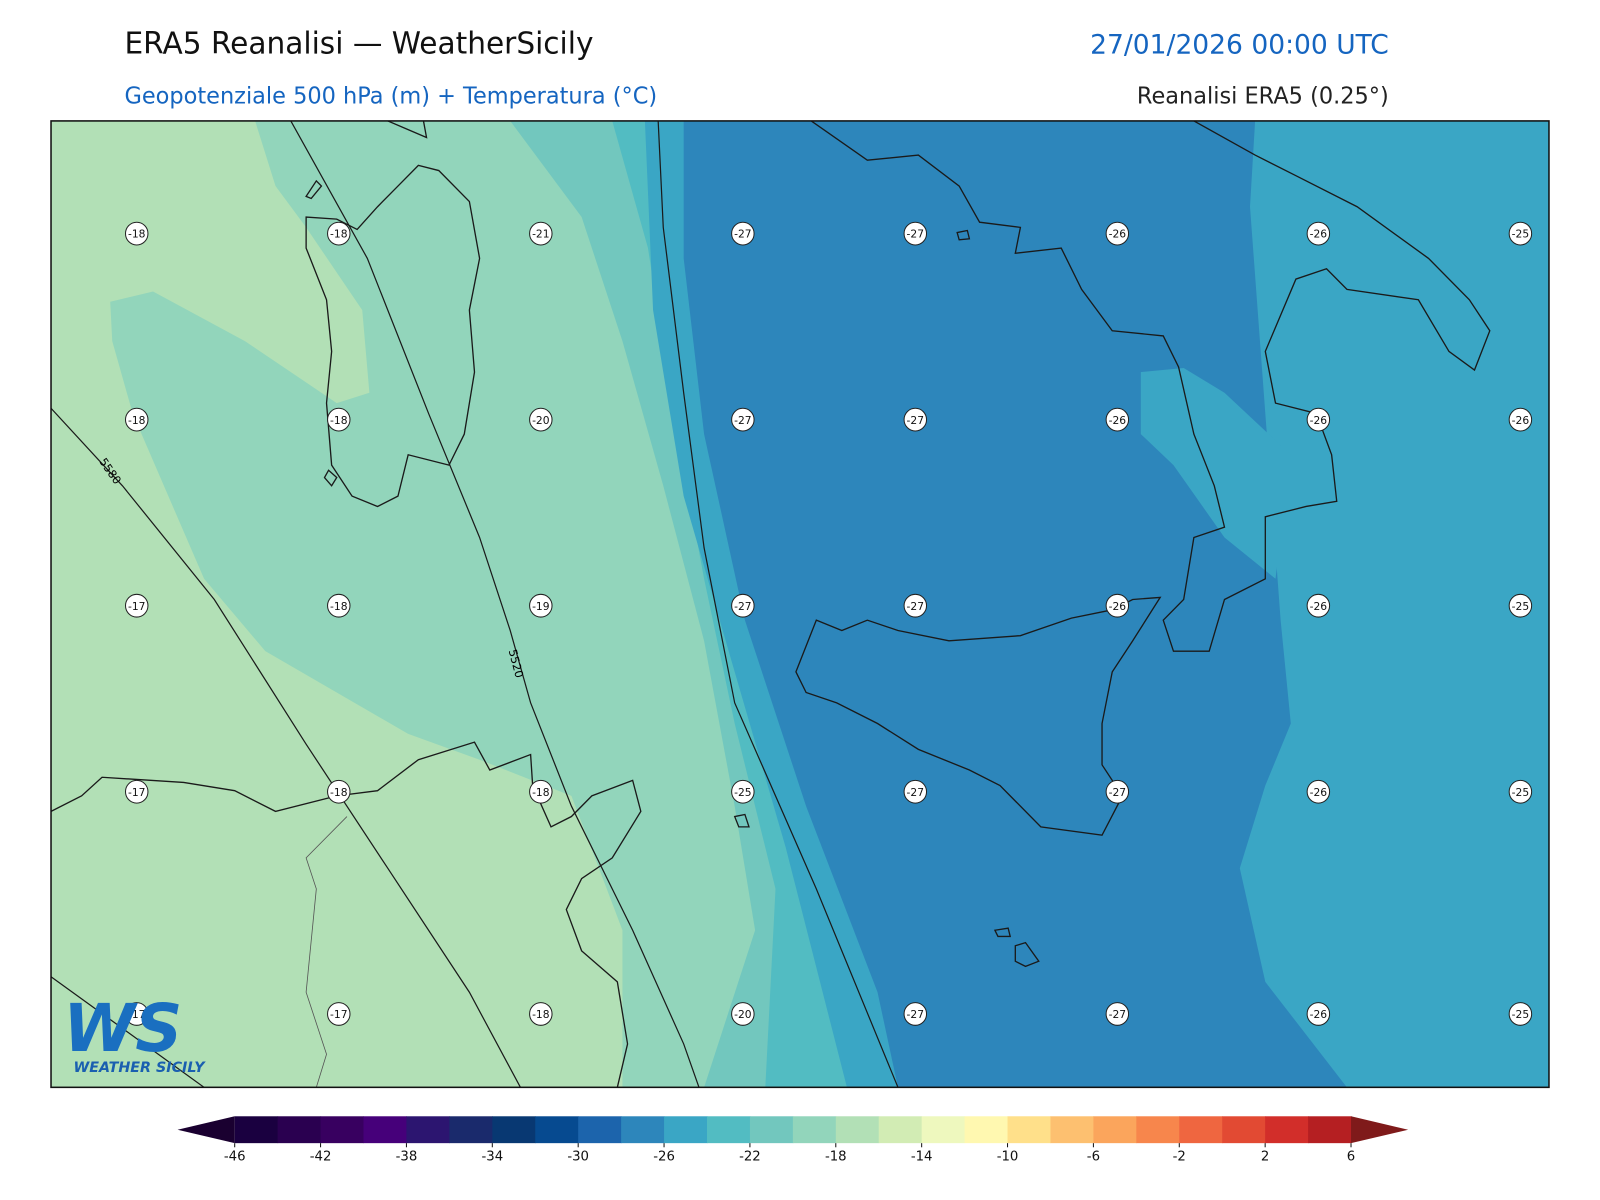 The width and height of the screenshot is (1600, 1200). What do you see at coordinates (1179, 1157) in the screenshot?
I see `colorbar-tick-label: -2` at bounding box center [1179, 1157].